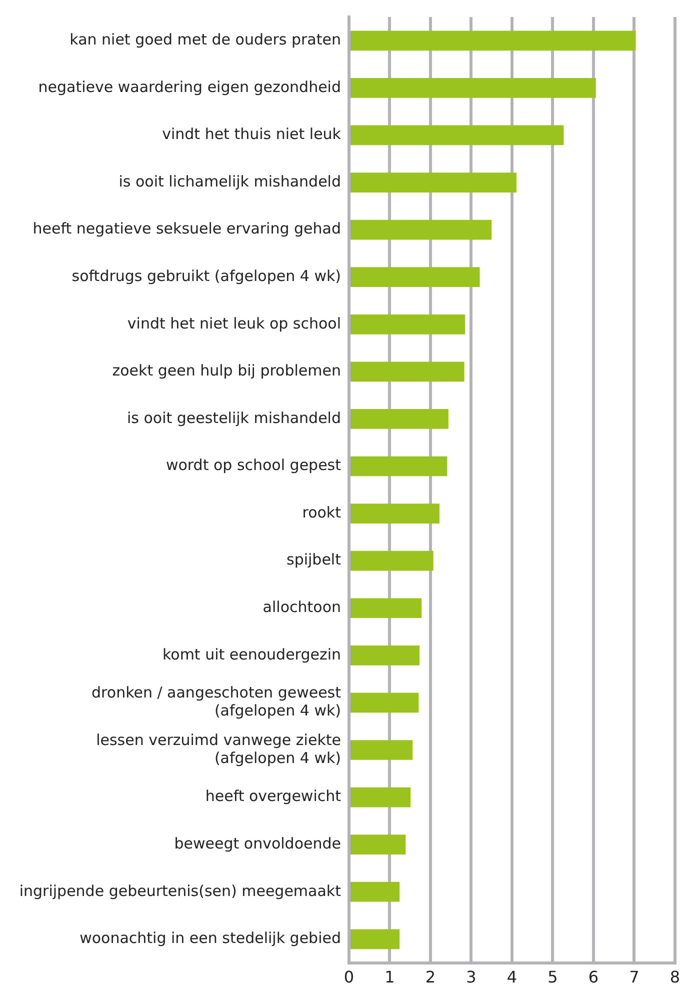  What do you see at coordinates (675, 977) in the screenshot?
I see `x-tick-label: 8` at bounding box center [675, 977].